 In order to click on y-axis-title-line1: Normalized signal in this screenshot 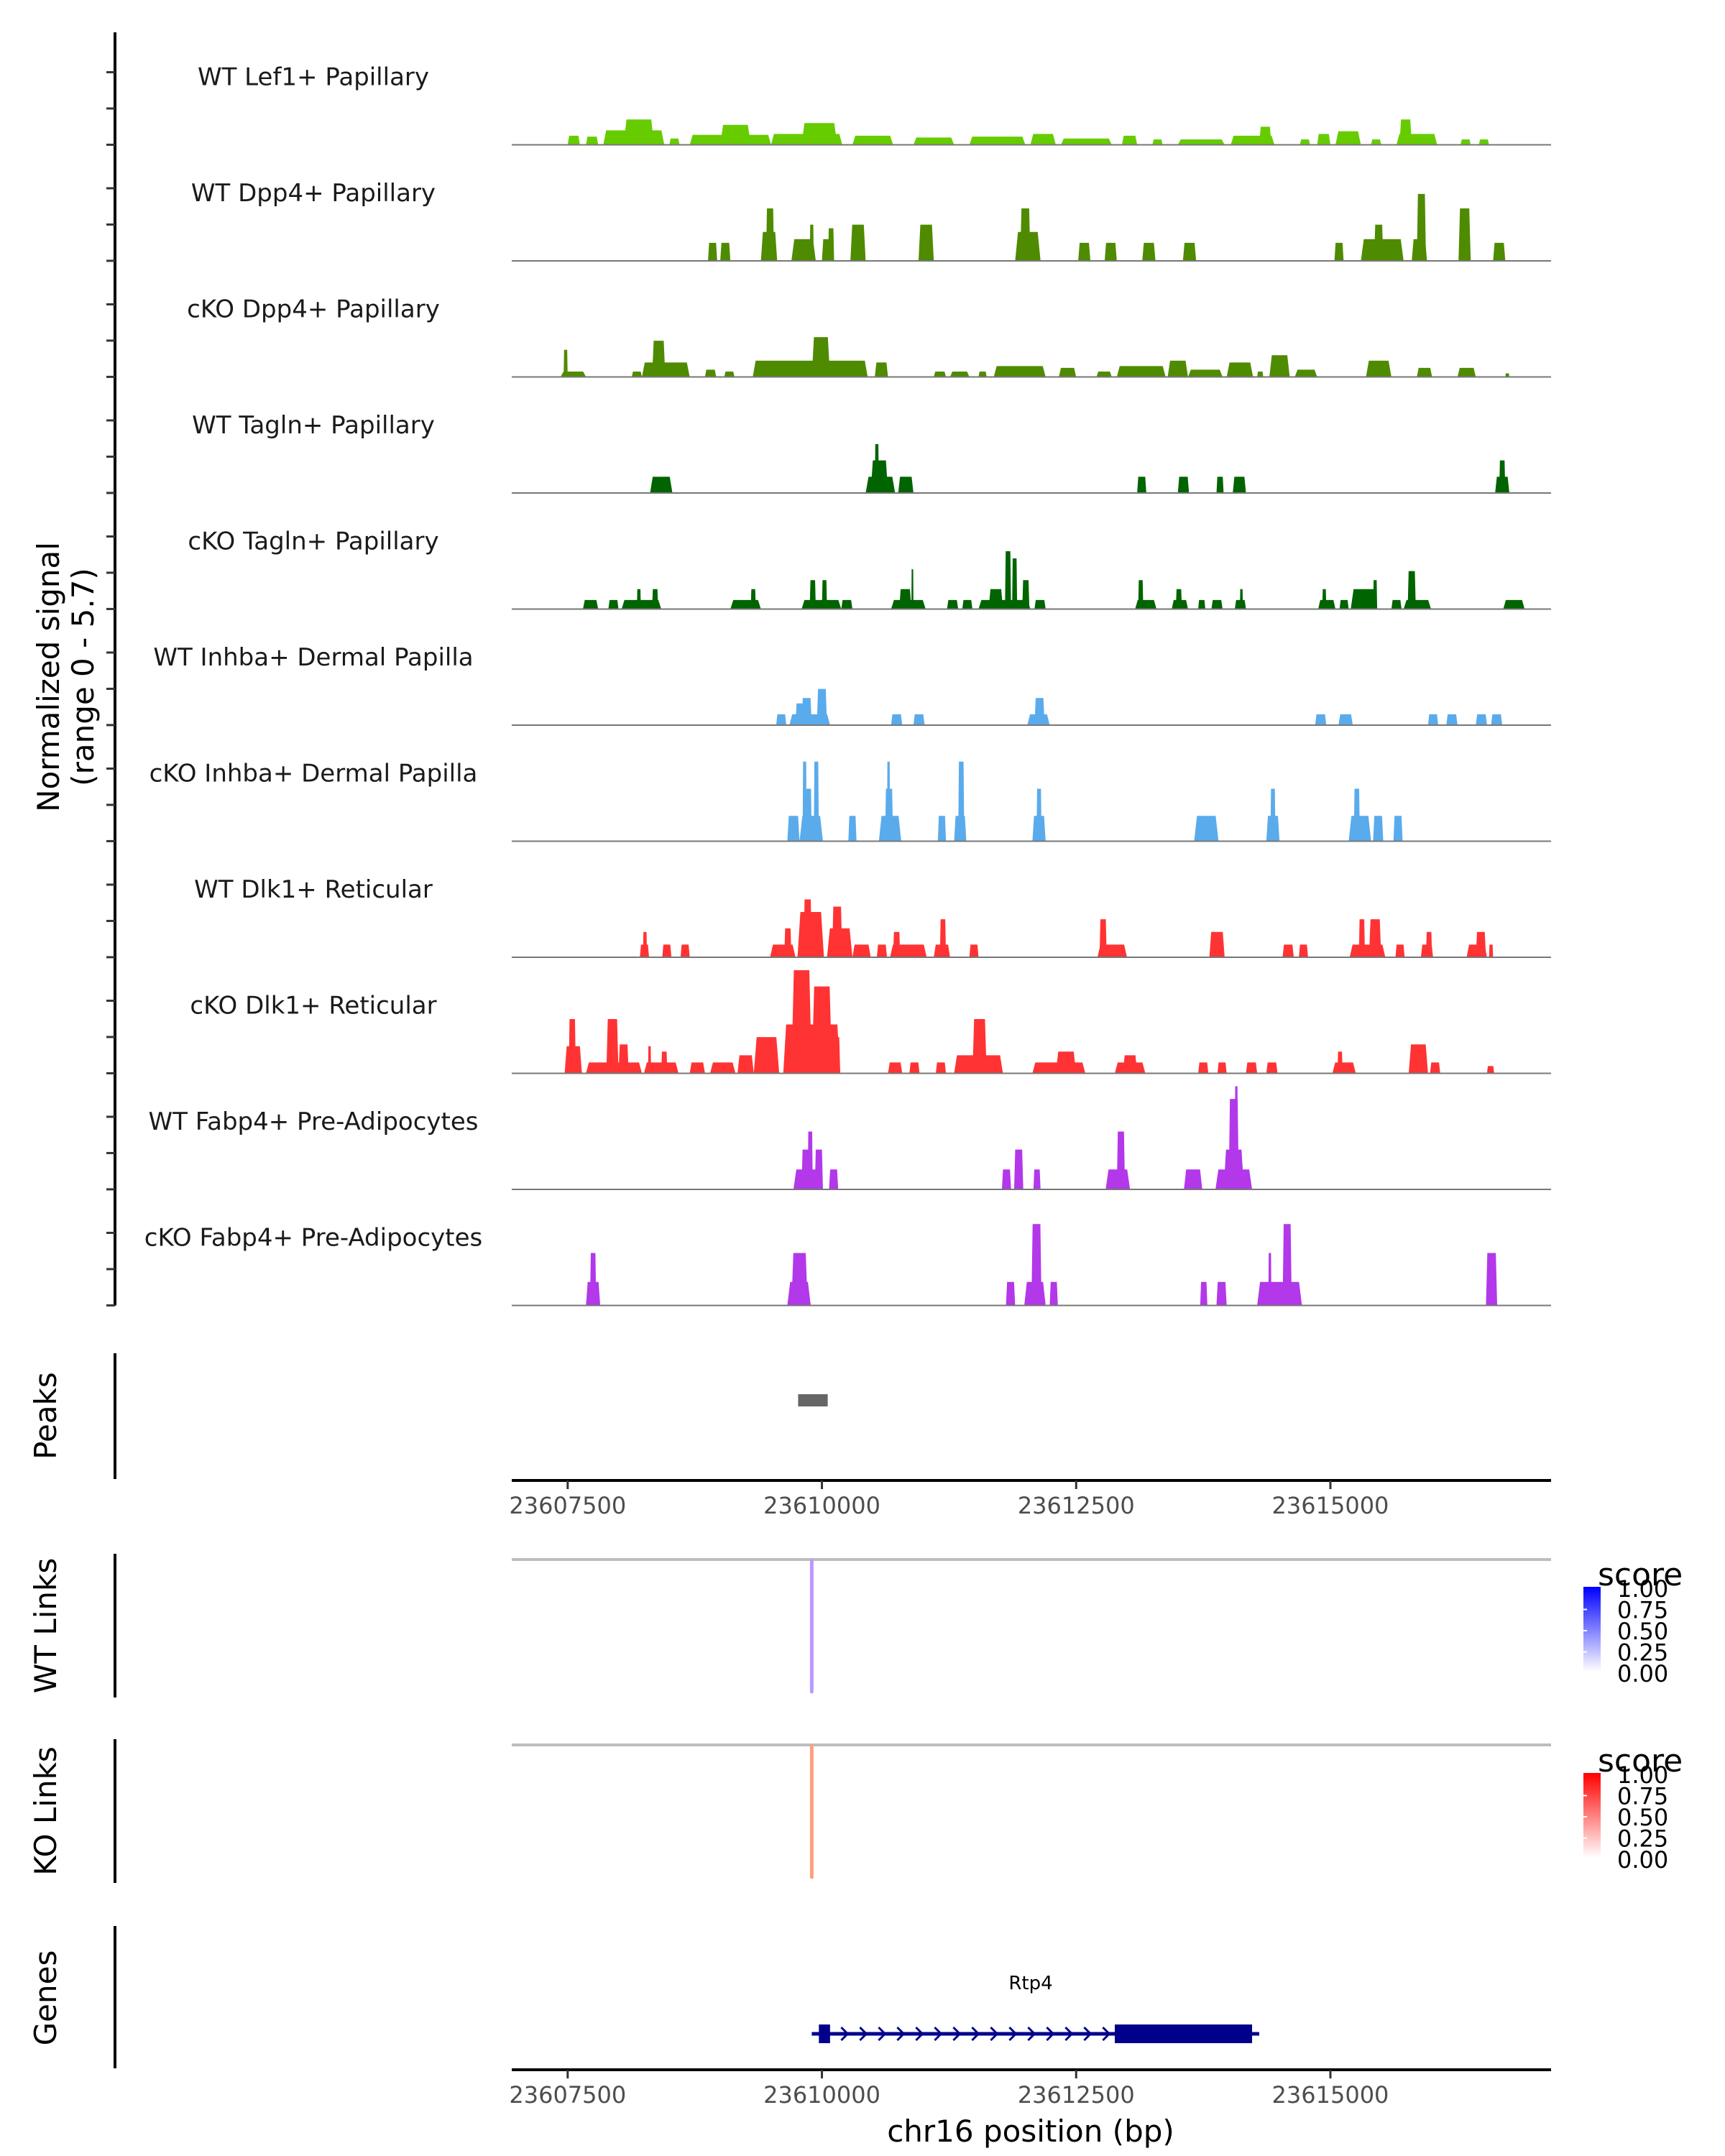, I will do `click(48, 677)`.